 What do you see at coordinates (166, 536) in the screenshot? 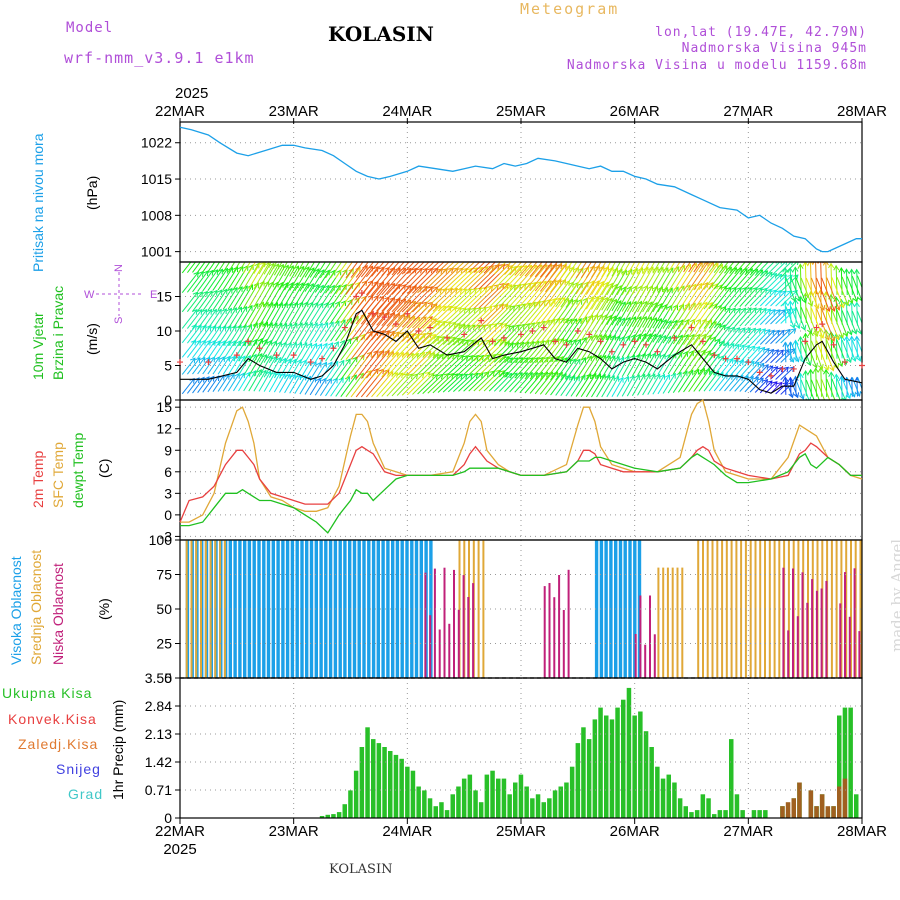
I see `y-tick-label: -3` at bounding box center [166, 536].